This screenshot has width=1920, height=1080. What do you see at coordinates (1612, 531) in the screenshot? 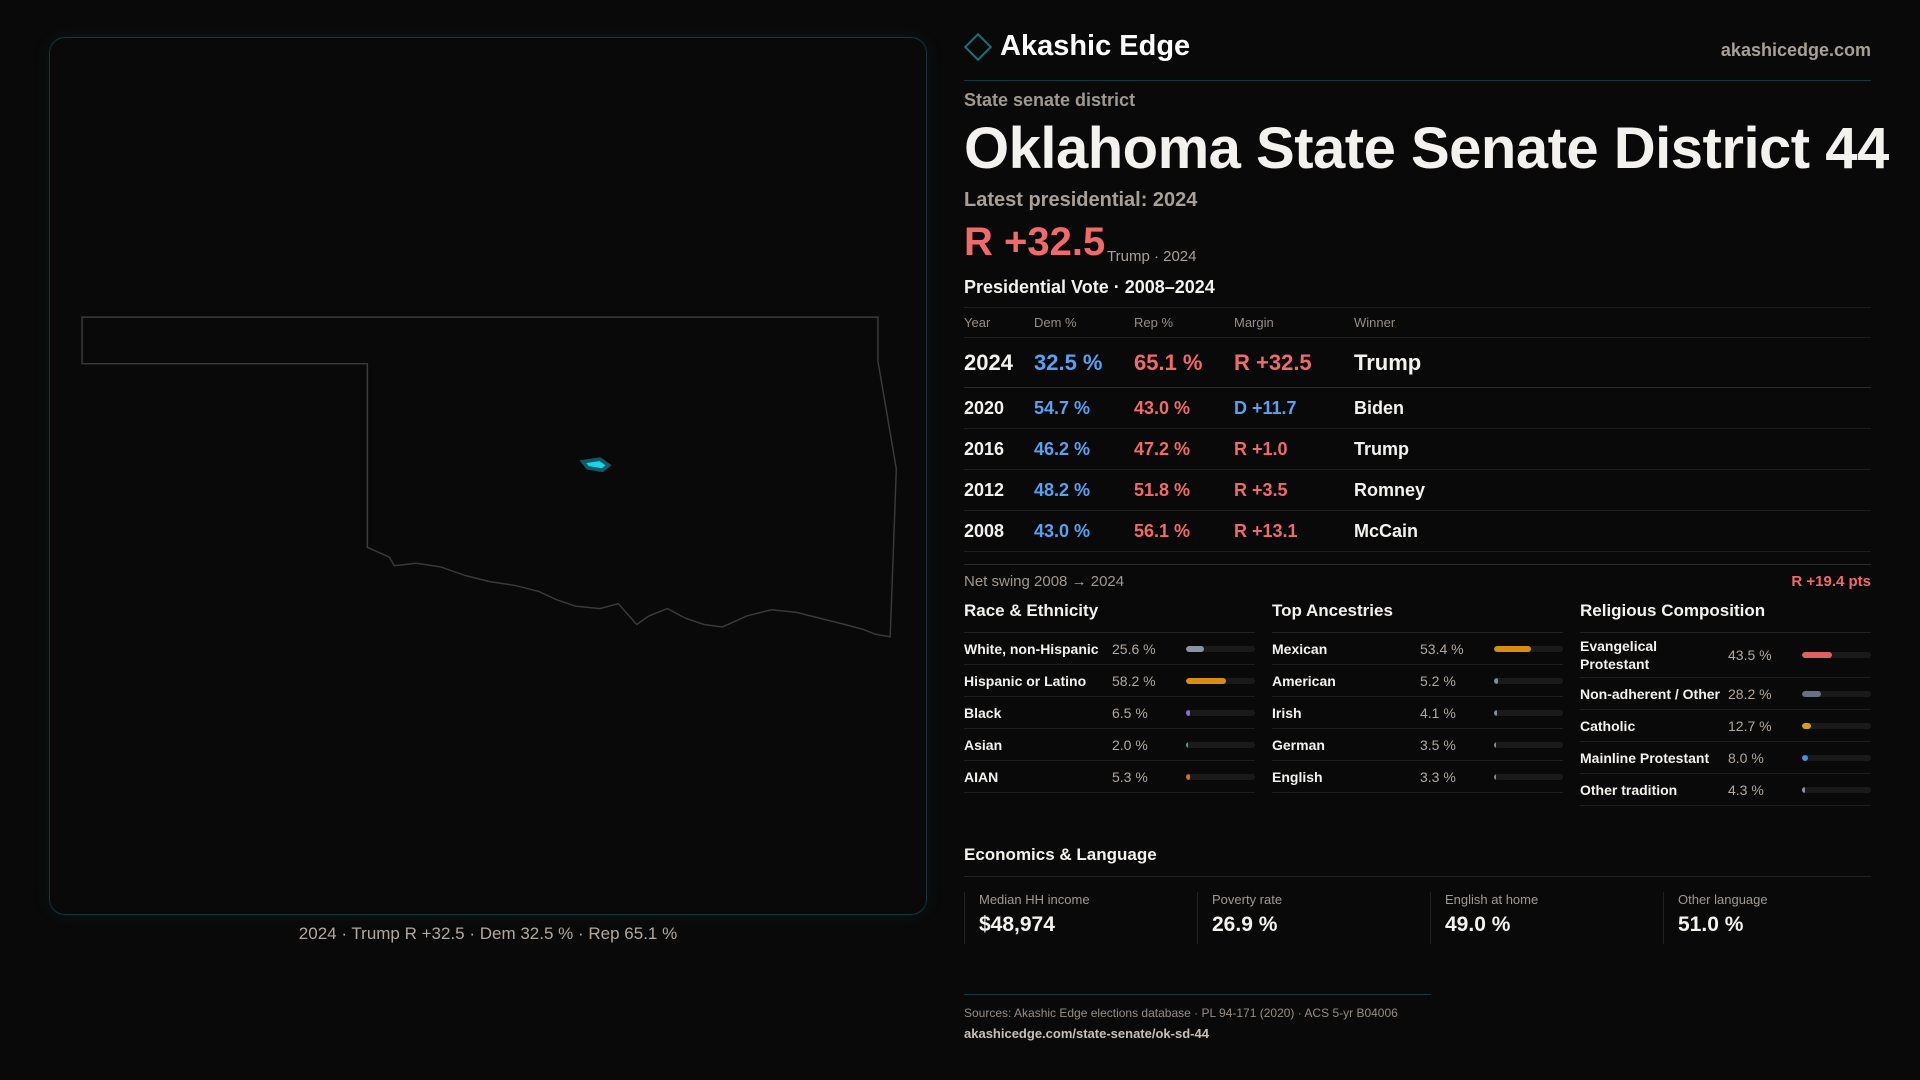
I see `cell-winner: McCain` at bounding box center [1612, 531].